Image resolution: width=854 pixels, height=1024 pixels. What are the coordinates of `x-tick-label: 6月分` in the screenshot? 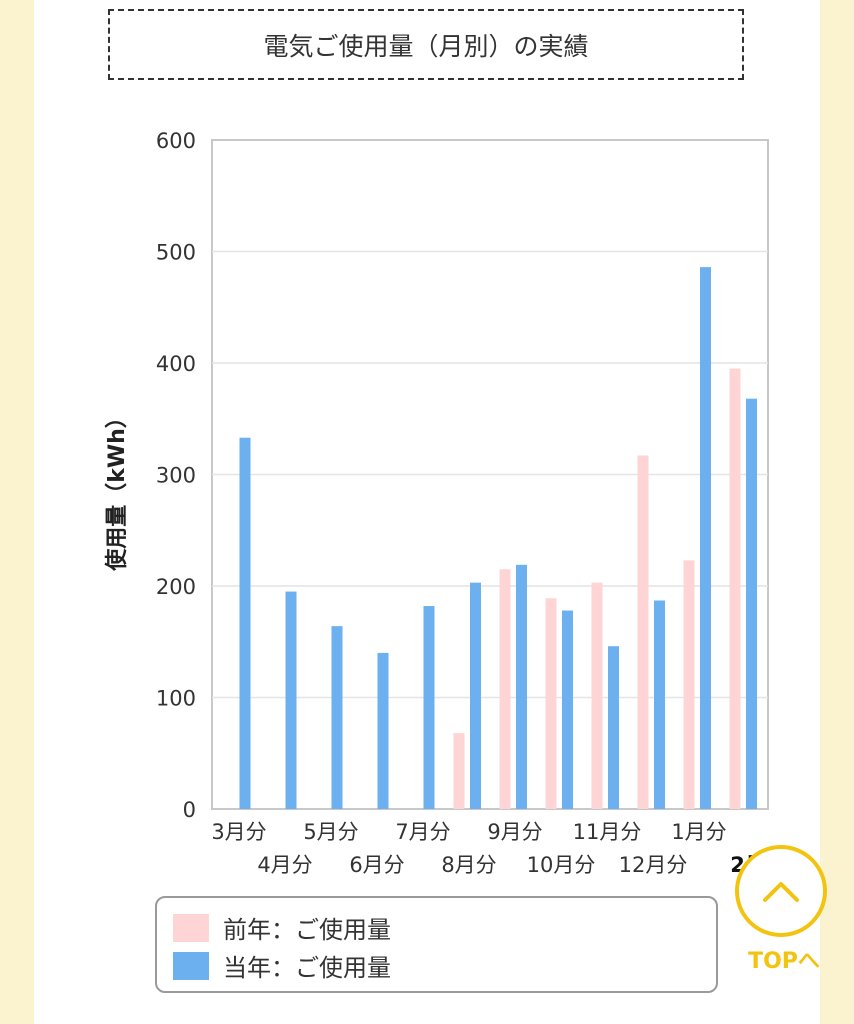 It's located at (376, 865).